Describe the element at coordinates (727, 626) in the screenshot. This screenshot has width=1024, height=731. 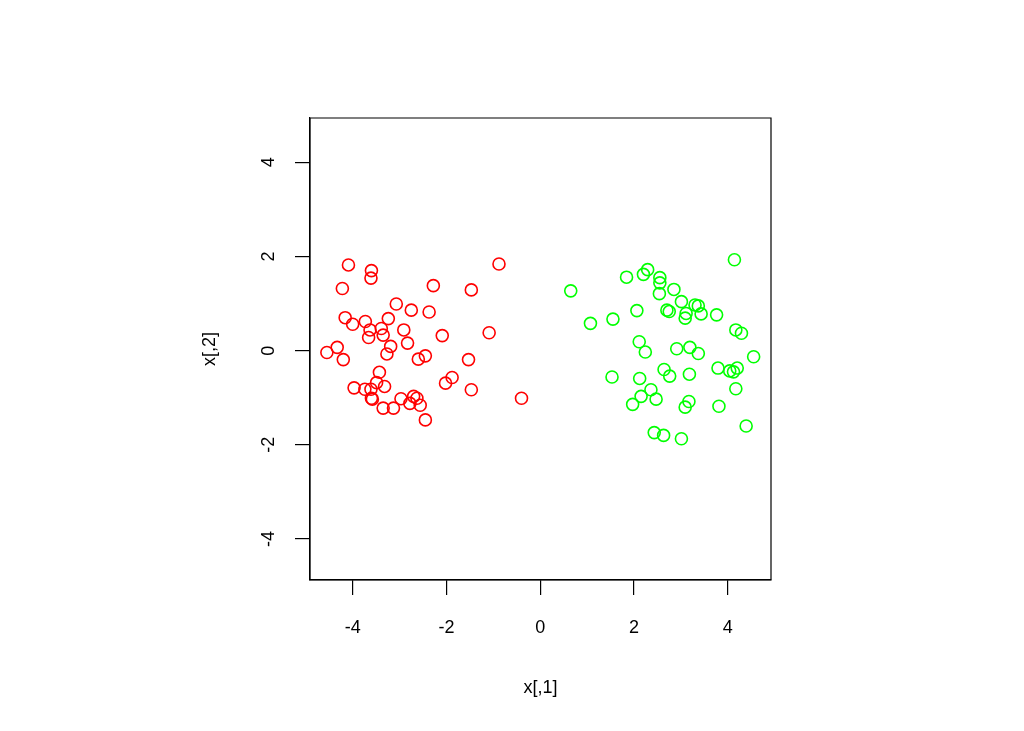
I see `x-tick-label: 4` at that location.